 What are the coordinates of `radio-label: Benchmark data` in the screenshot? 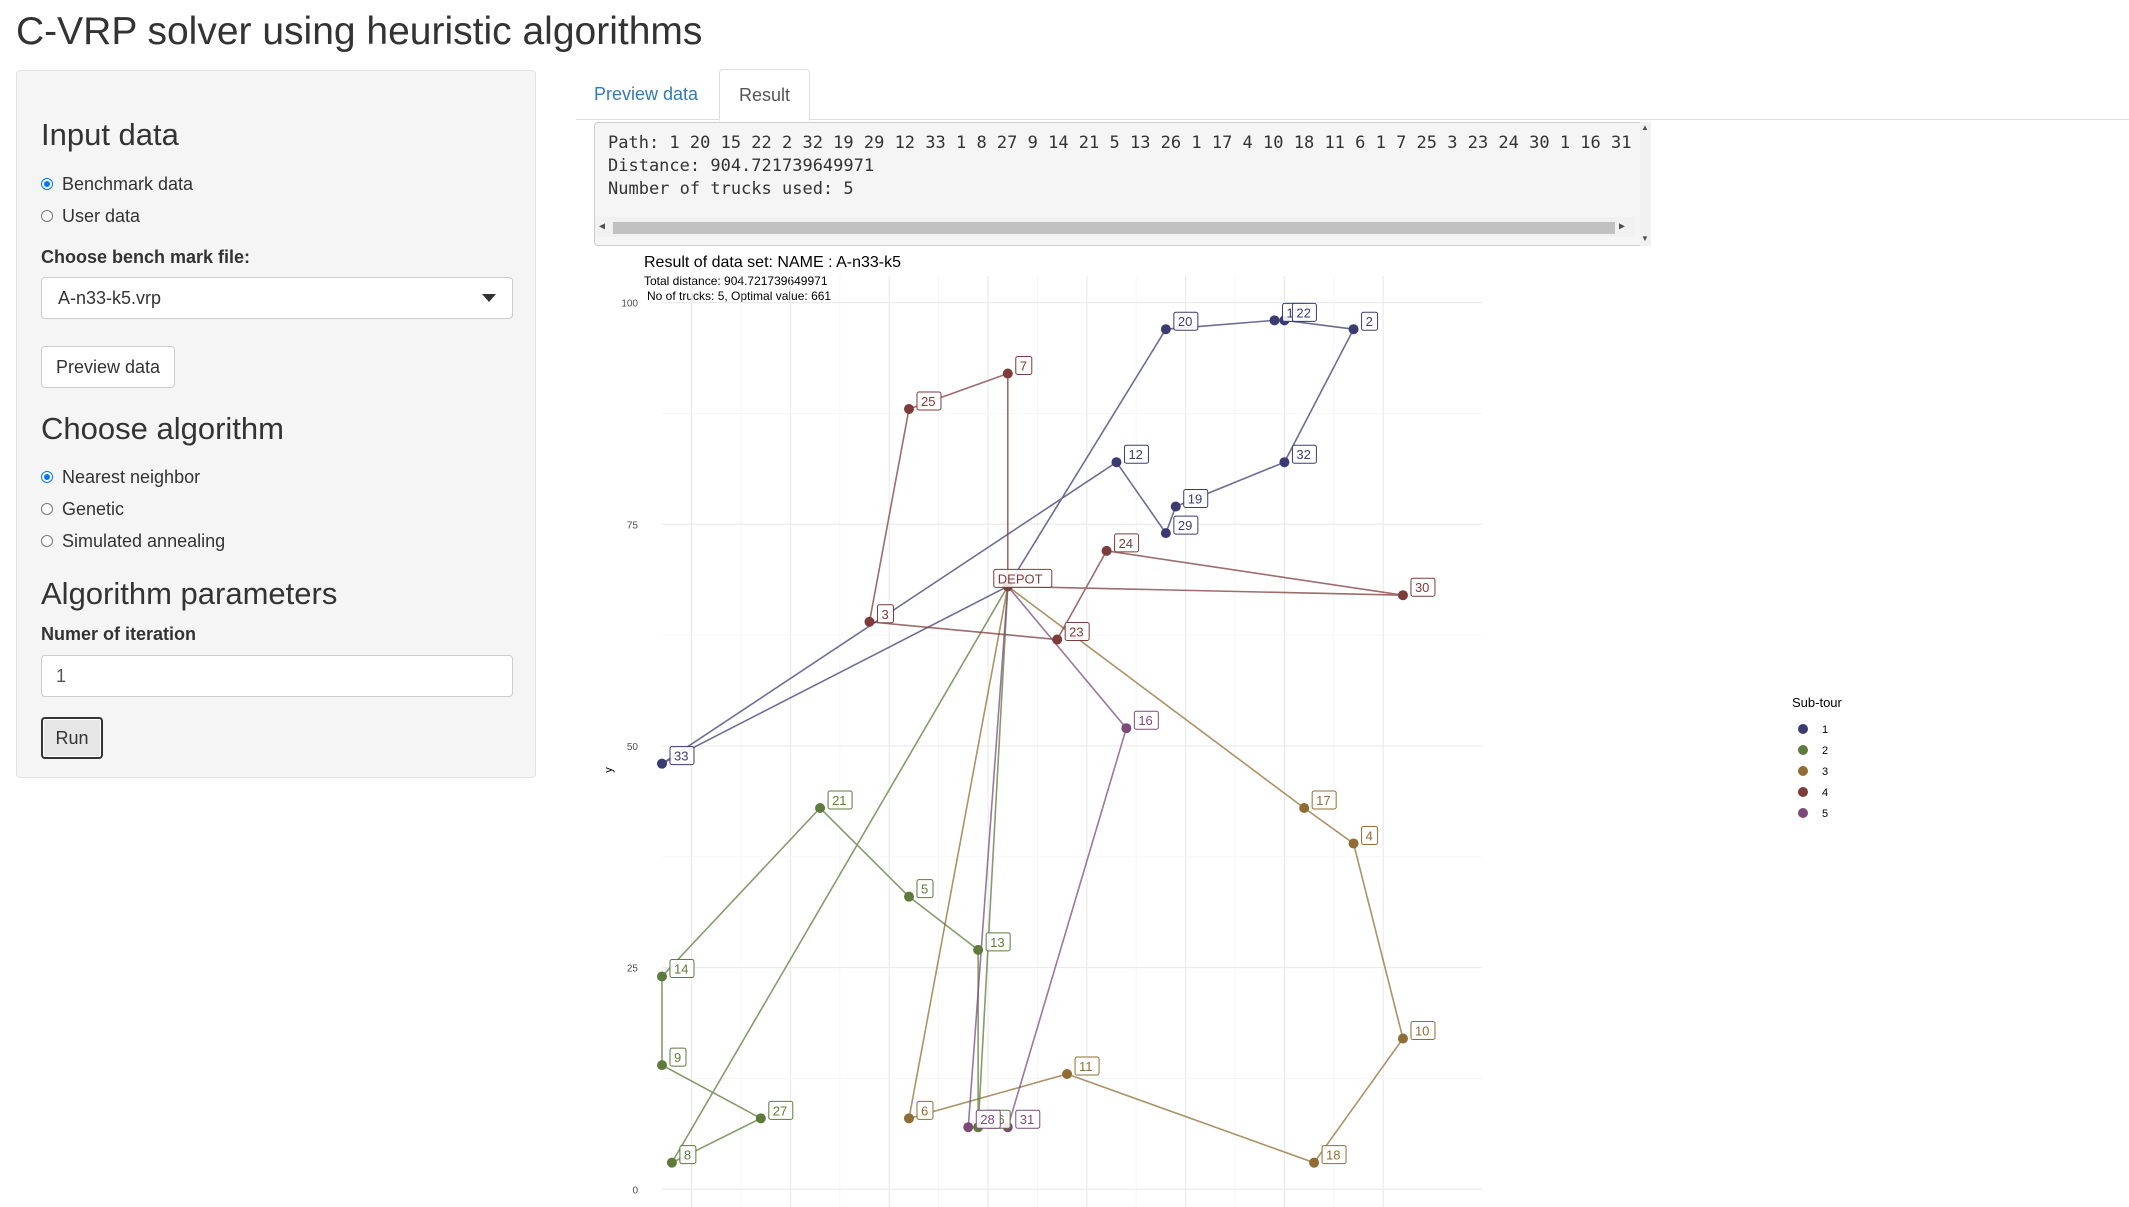 It's located at (128, 183).